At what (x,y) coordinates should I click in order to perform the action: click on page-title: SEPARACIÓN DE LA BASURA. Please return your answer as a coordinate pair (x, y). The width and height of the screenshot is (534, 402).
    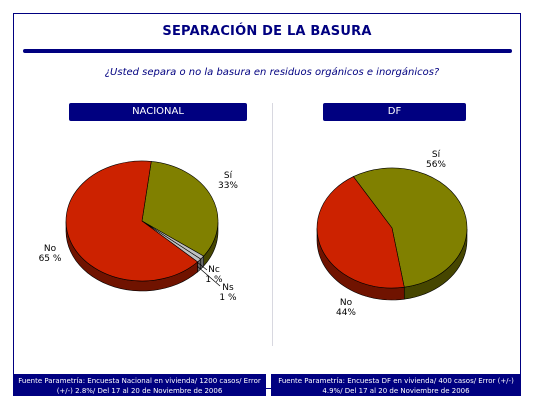
    Looking at the image, I should click on (267, 31).